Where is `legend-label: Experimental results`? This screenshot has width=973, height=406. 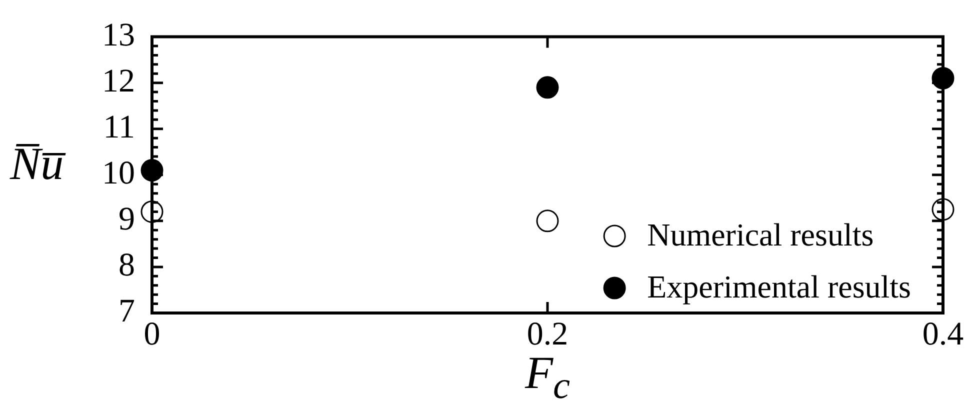
legend-label: Experimental results is located at coordinates (779, 286).